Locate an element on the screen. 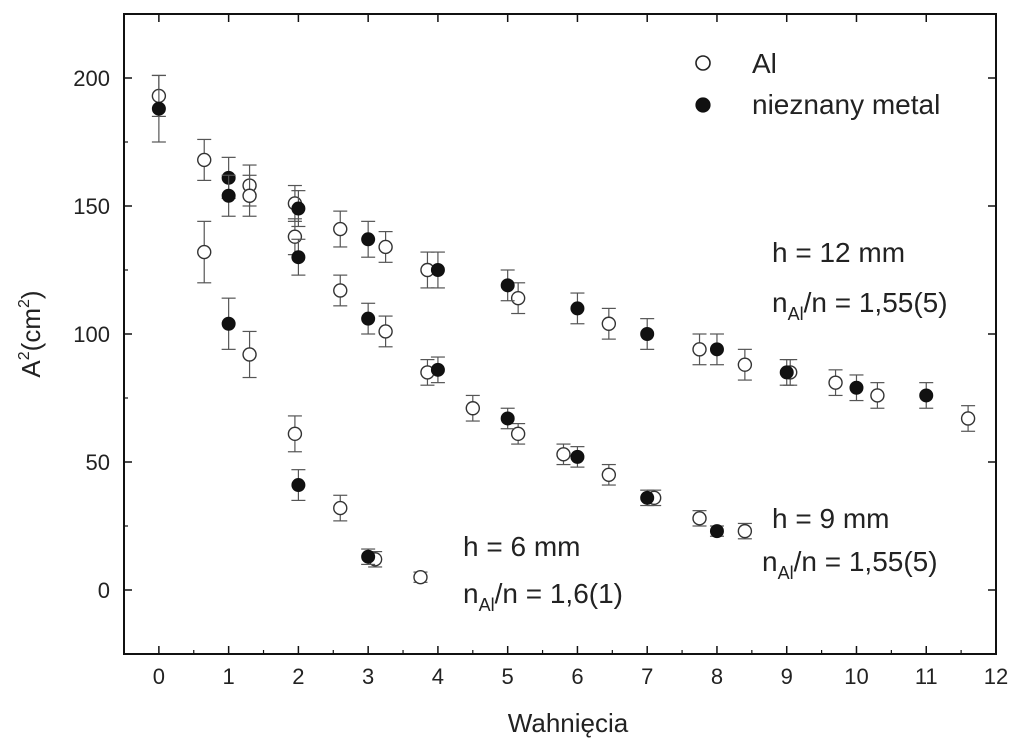  x-tick-label: 5 is located at coordinates (508, 676).